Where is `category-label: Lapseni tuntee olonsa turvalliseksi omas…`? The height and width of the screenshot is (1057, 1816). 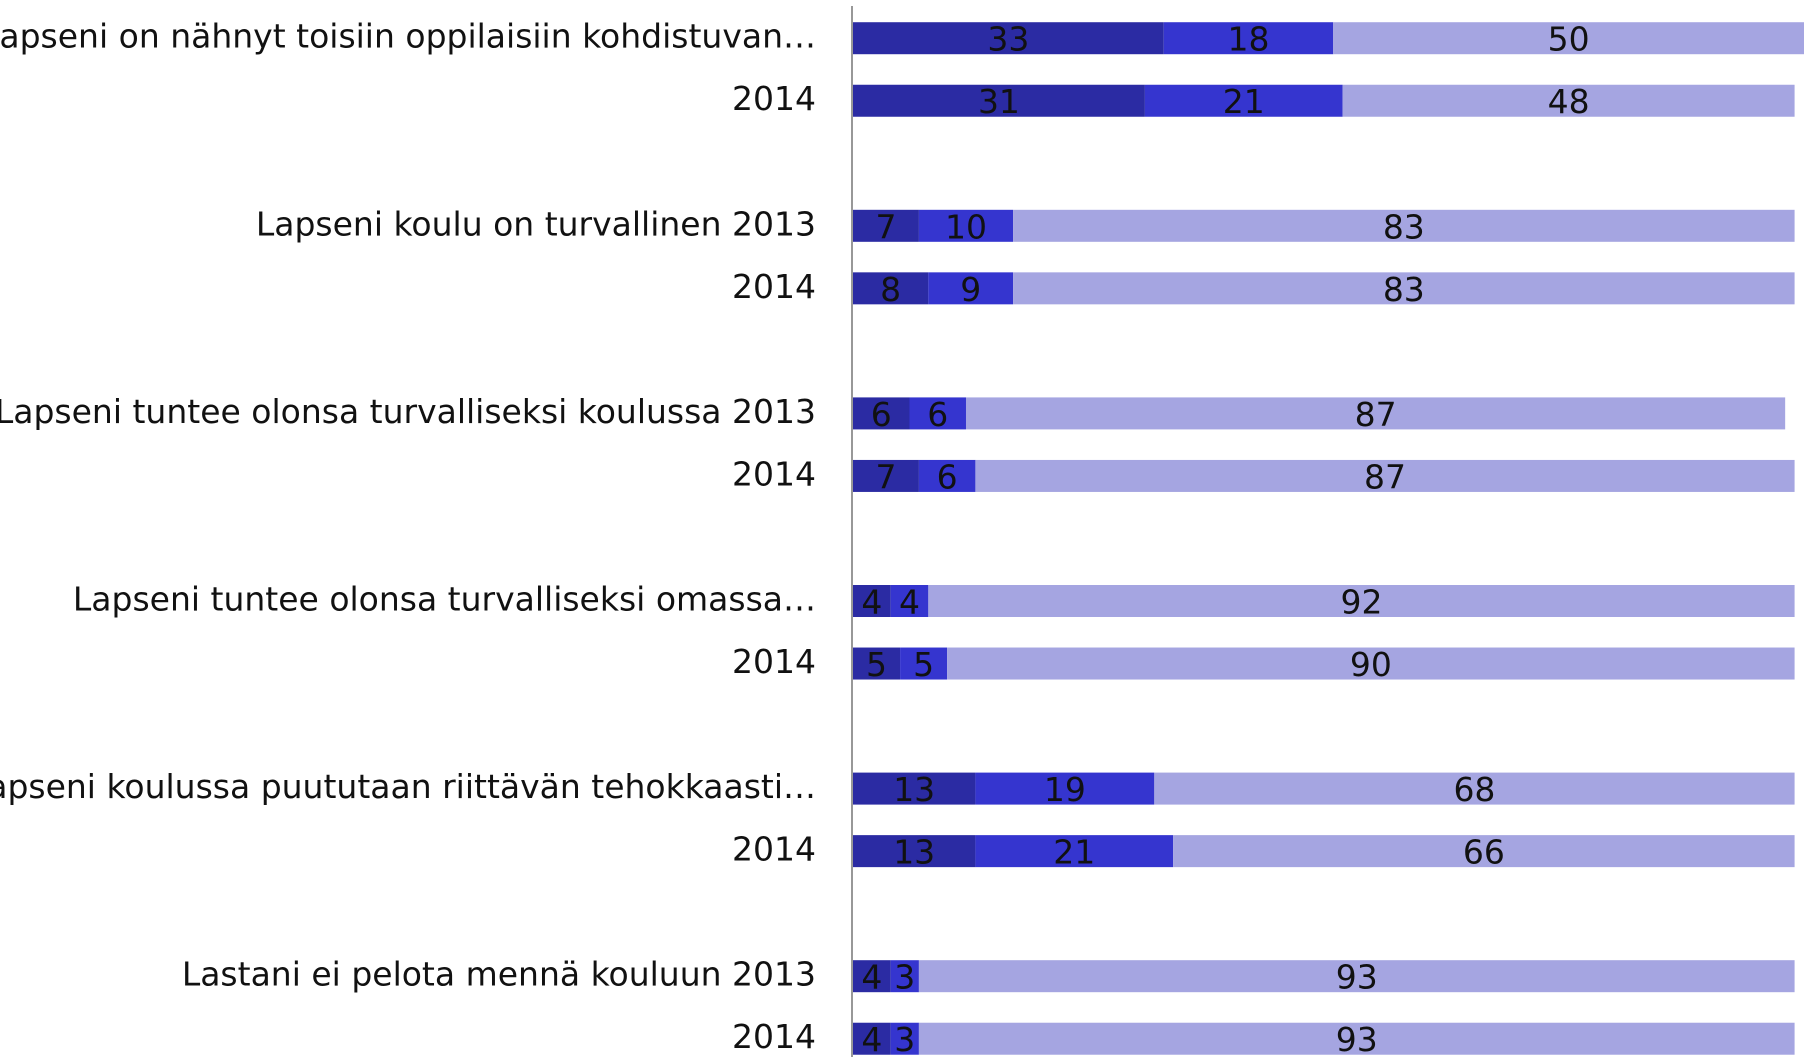 category-label: Lapseni tuntee olonsa turvalliseksi omas… is located at coordinates (444, 599).